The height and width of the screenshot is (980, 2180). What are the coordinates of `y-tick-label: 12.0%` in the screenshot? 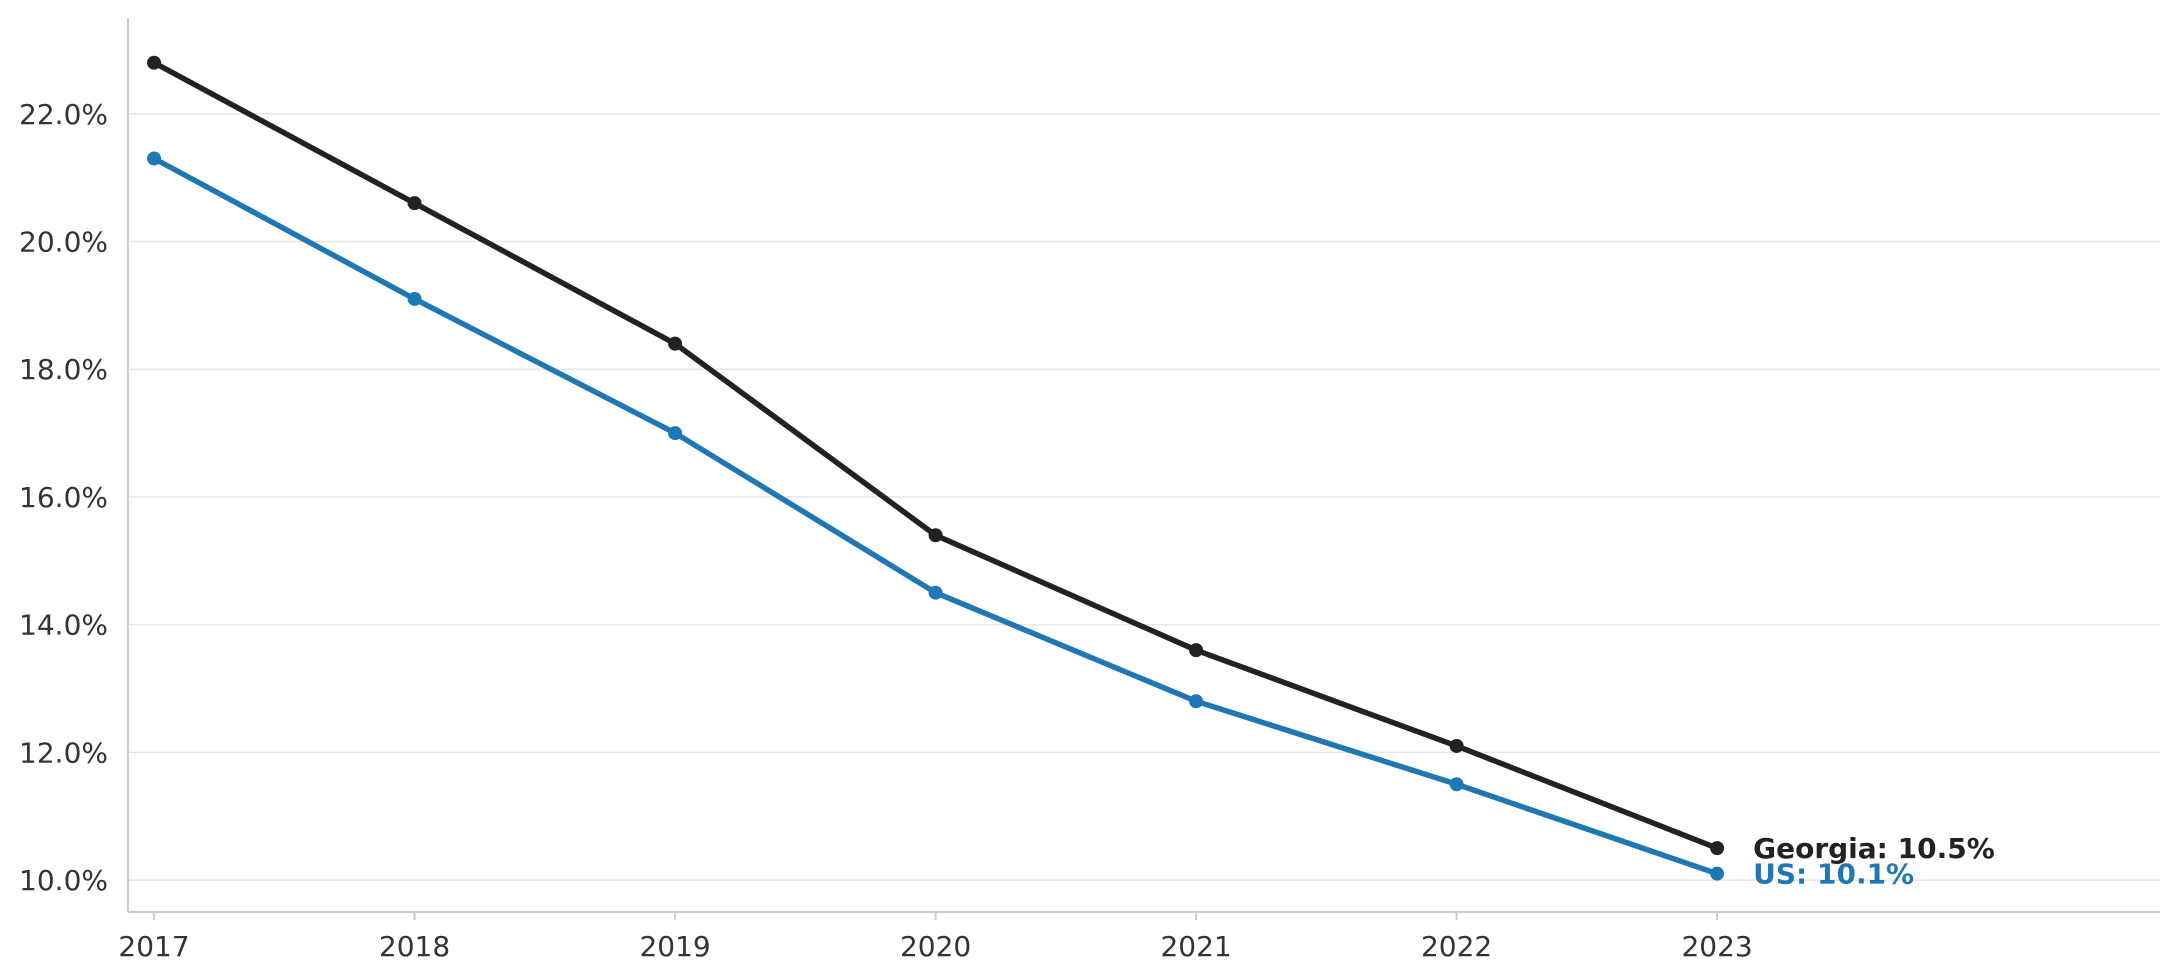 It's located at (63, 752).